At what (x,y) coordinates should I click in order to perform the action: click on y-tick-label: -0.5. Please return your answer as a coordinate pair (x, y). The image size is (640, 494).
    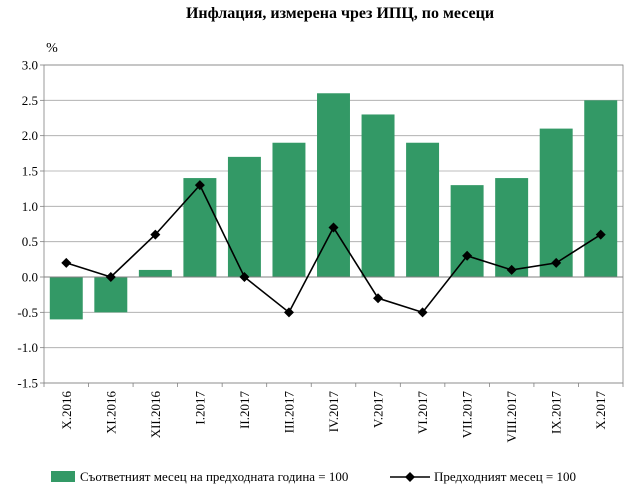
    Looking at the image, I should click on (27, 312).